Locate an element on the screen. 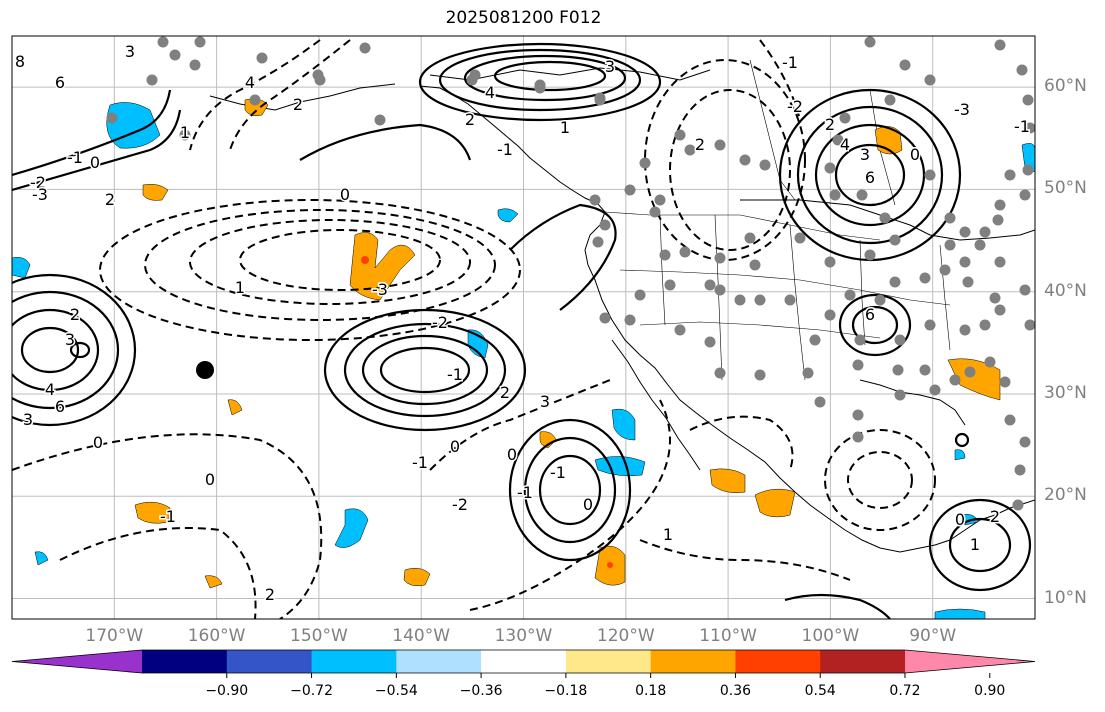  lon-tick-label: 150°W is located at coordinates (319, 636).